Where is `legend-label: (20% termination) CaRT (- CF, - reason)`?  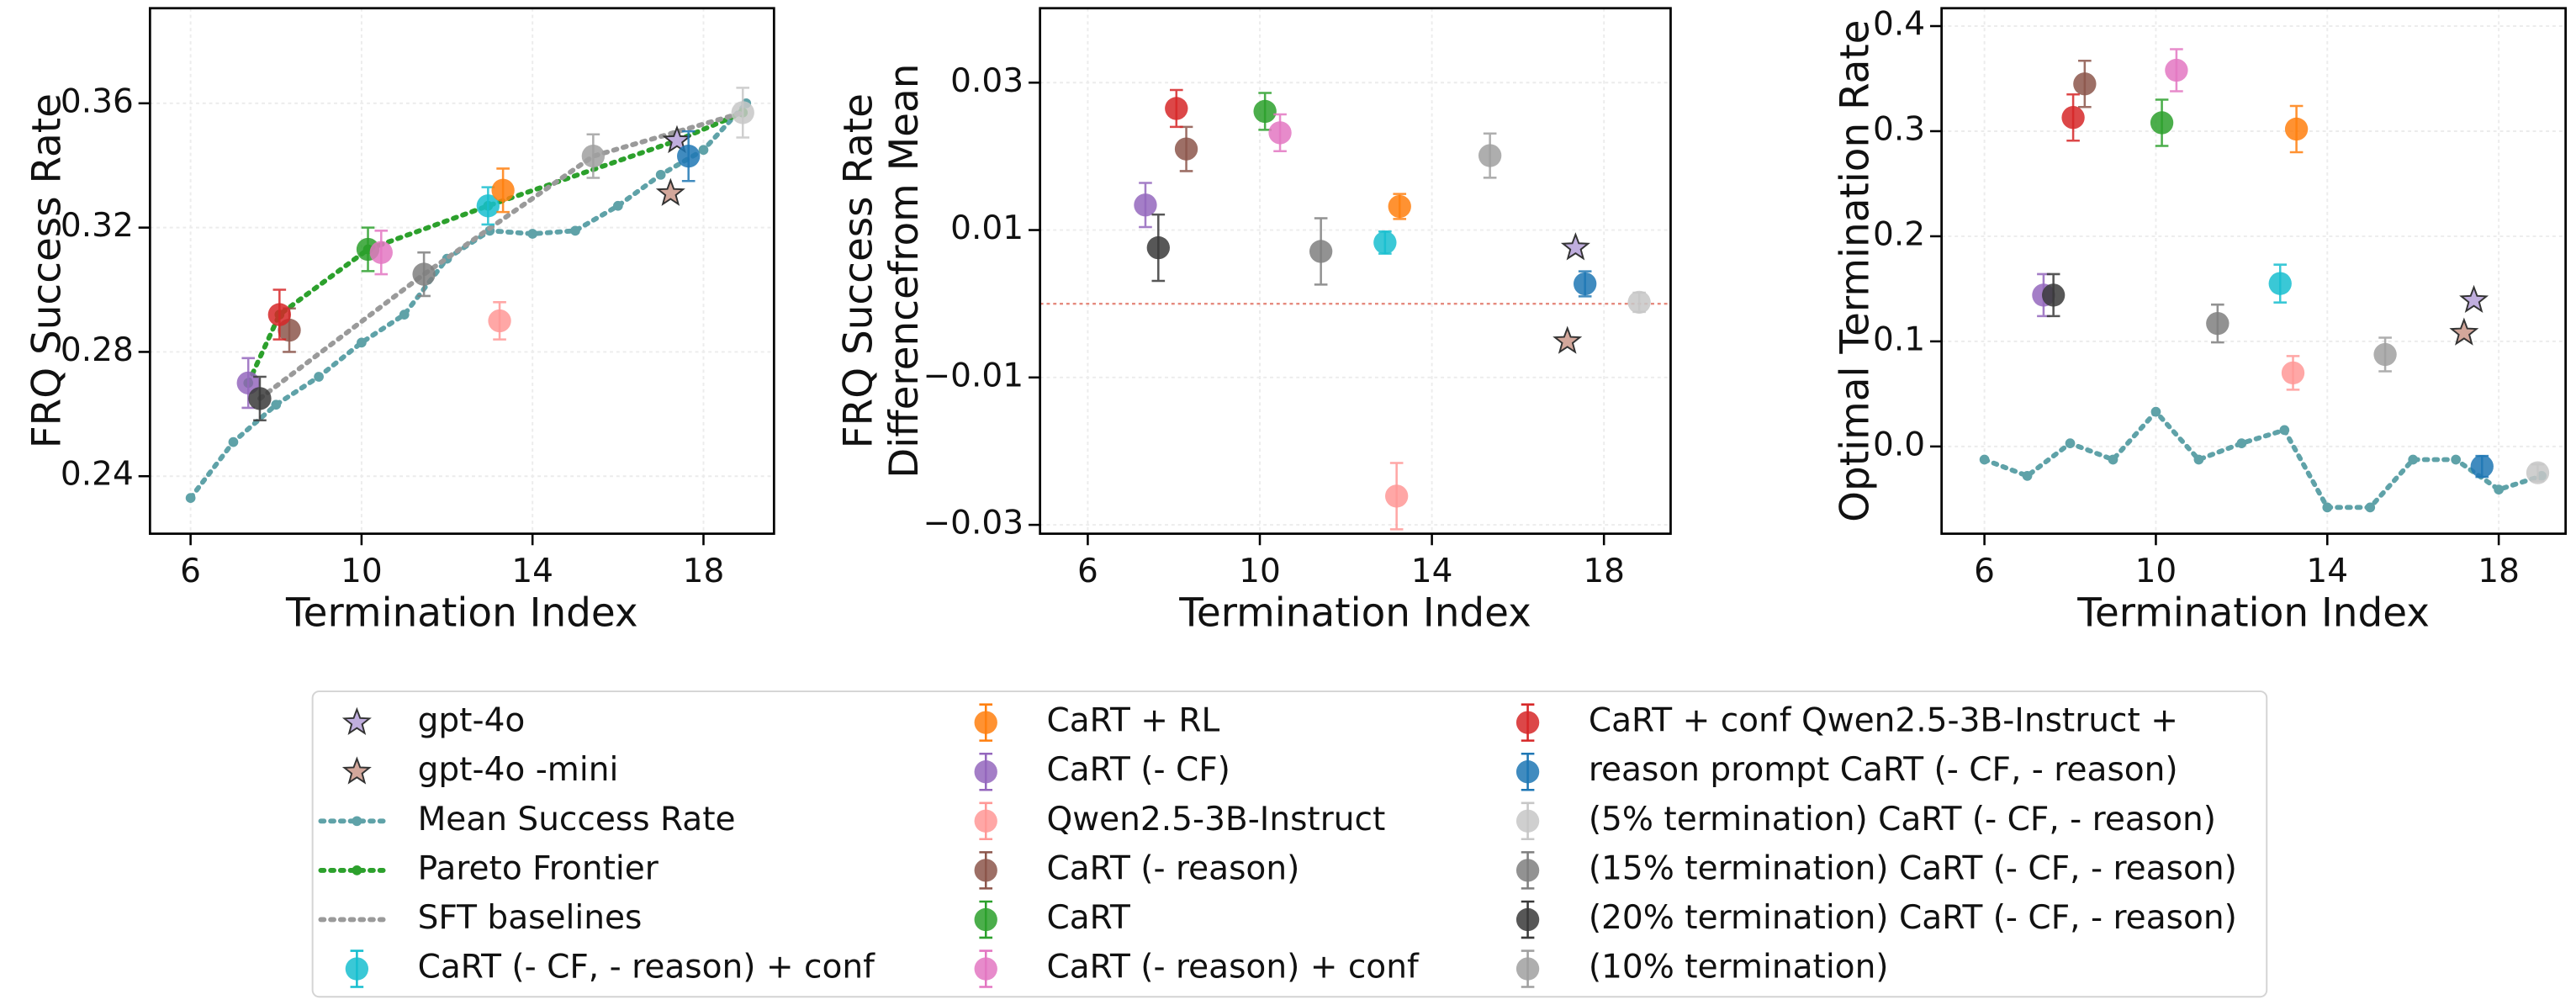
legend-label: (20% termination) CaRT (- CF, - reason) is located at coordinates (1913, 918).